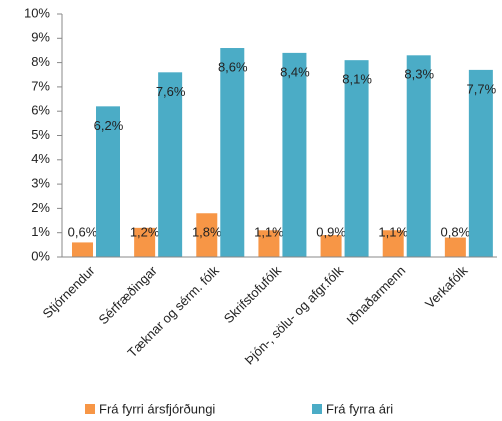 Image resolution: width=502 pixels, height=421 pixels. Describe the element at coordinates (446, 287) in the screenshot. I see `x-tick-label: Verkafólk` at that location.